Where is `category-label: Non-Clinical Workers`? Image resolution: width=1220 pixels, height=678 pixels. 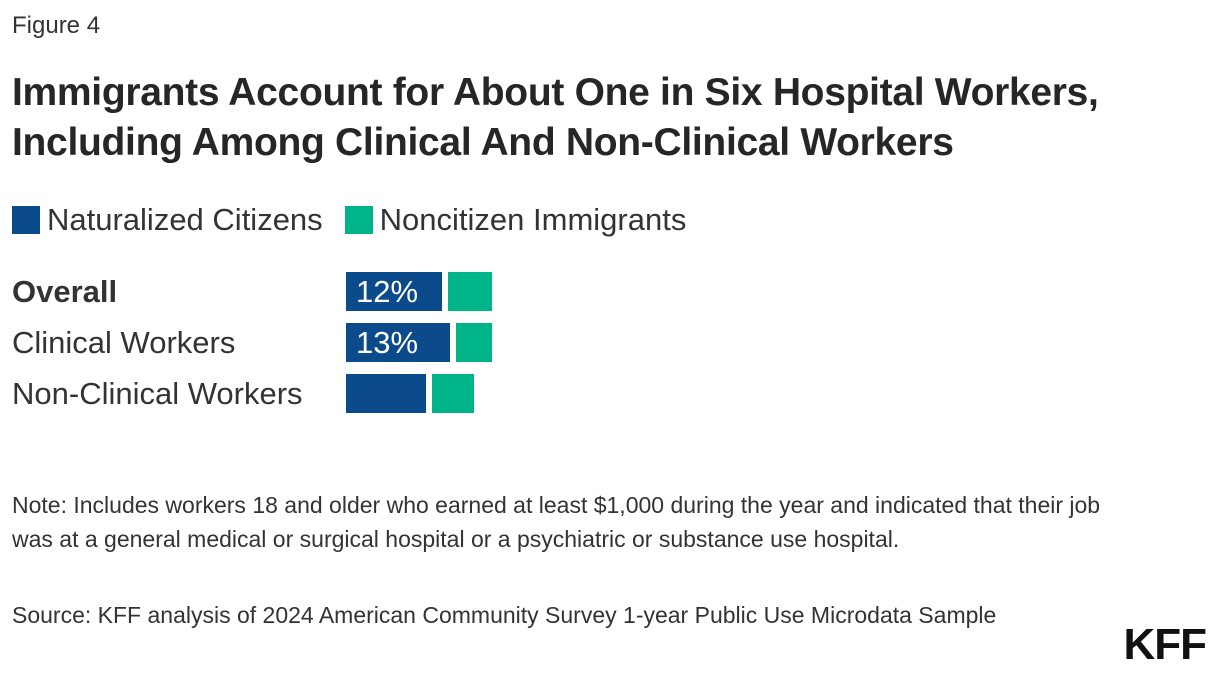 category-label: Non-Clinical Workers is located at coordinates (157, 393).